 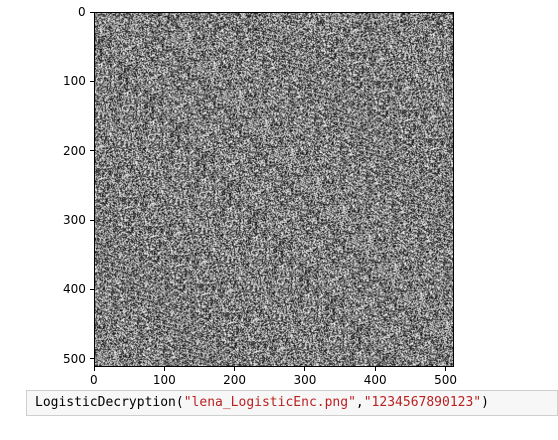 What do you see at coordinates (422, 402) in the screenshot?
I see `code-arg-key: "1234567890123"` at bounding box center [422, 402].